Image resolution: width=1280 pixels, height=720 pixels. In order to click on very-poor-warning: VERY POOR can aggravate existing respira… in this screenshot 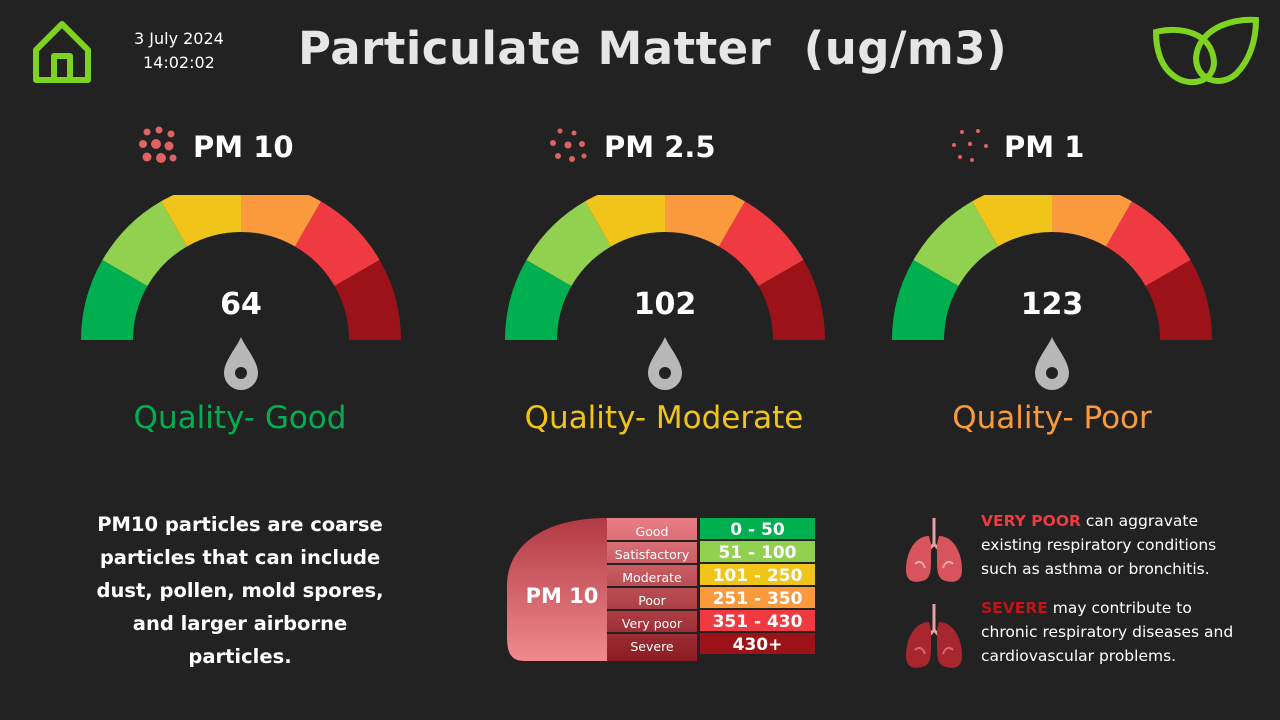, I will do `click(1116, 545)`.